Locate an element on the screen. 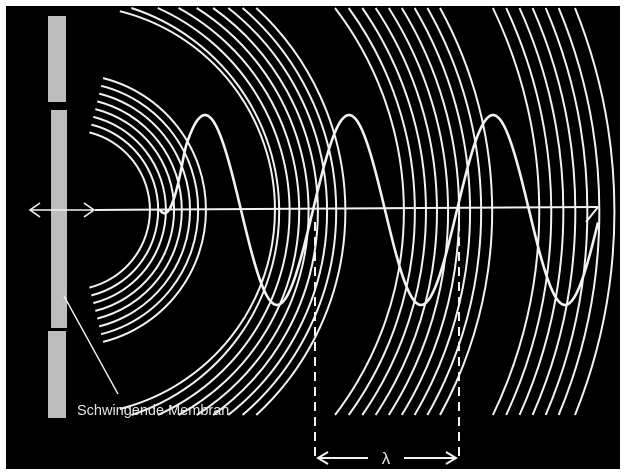 The height and width of the screenshot is (475, 626). propagation-axis is located at coordinates (346, 208).